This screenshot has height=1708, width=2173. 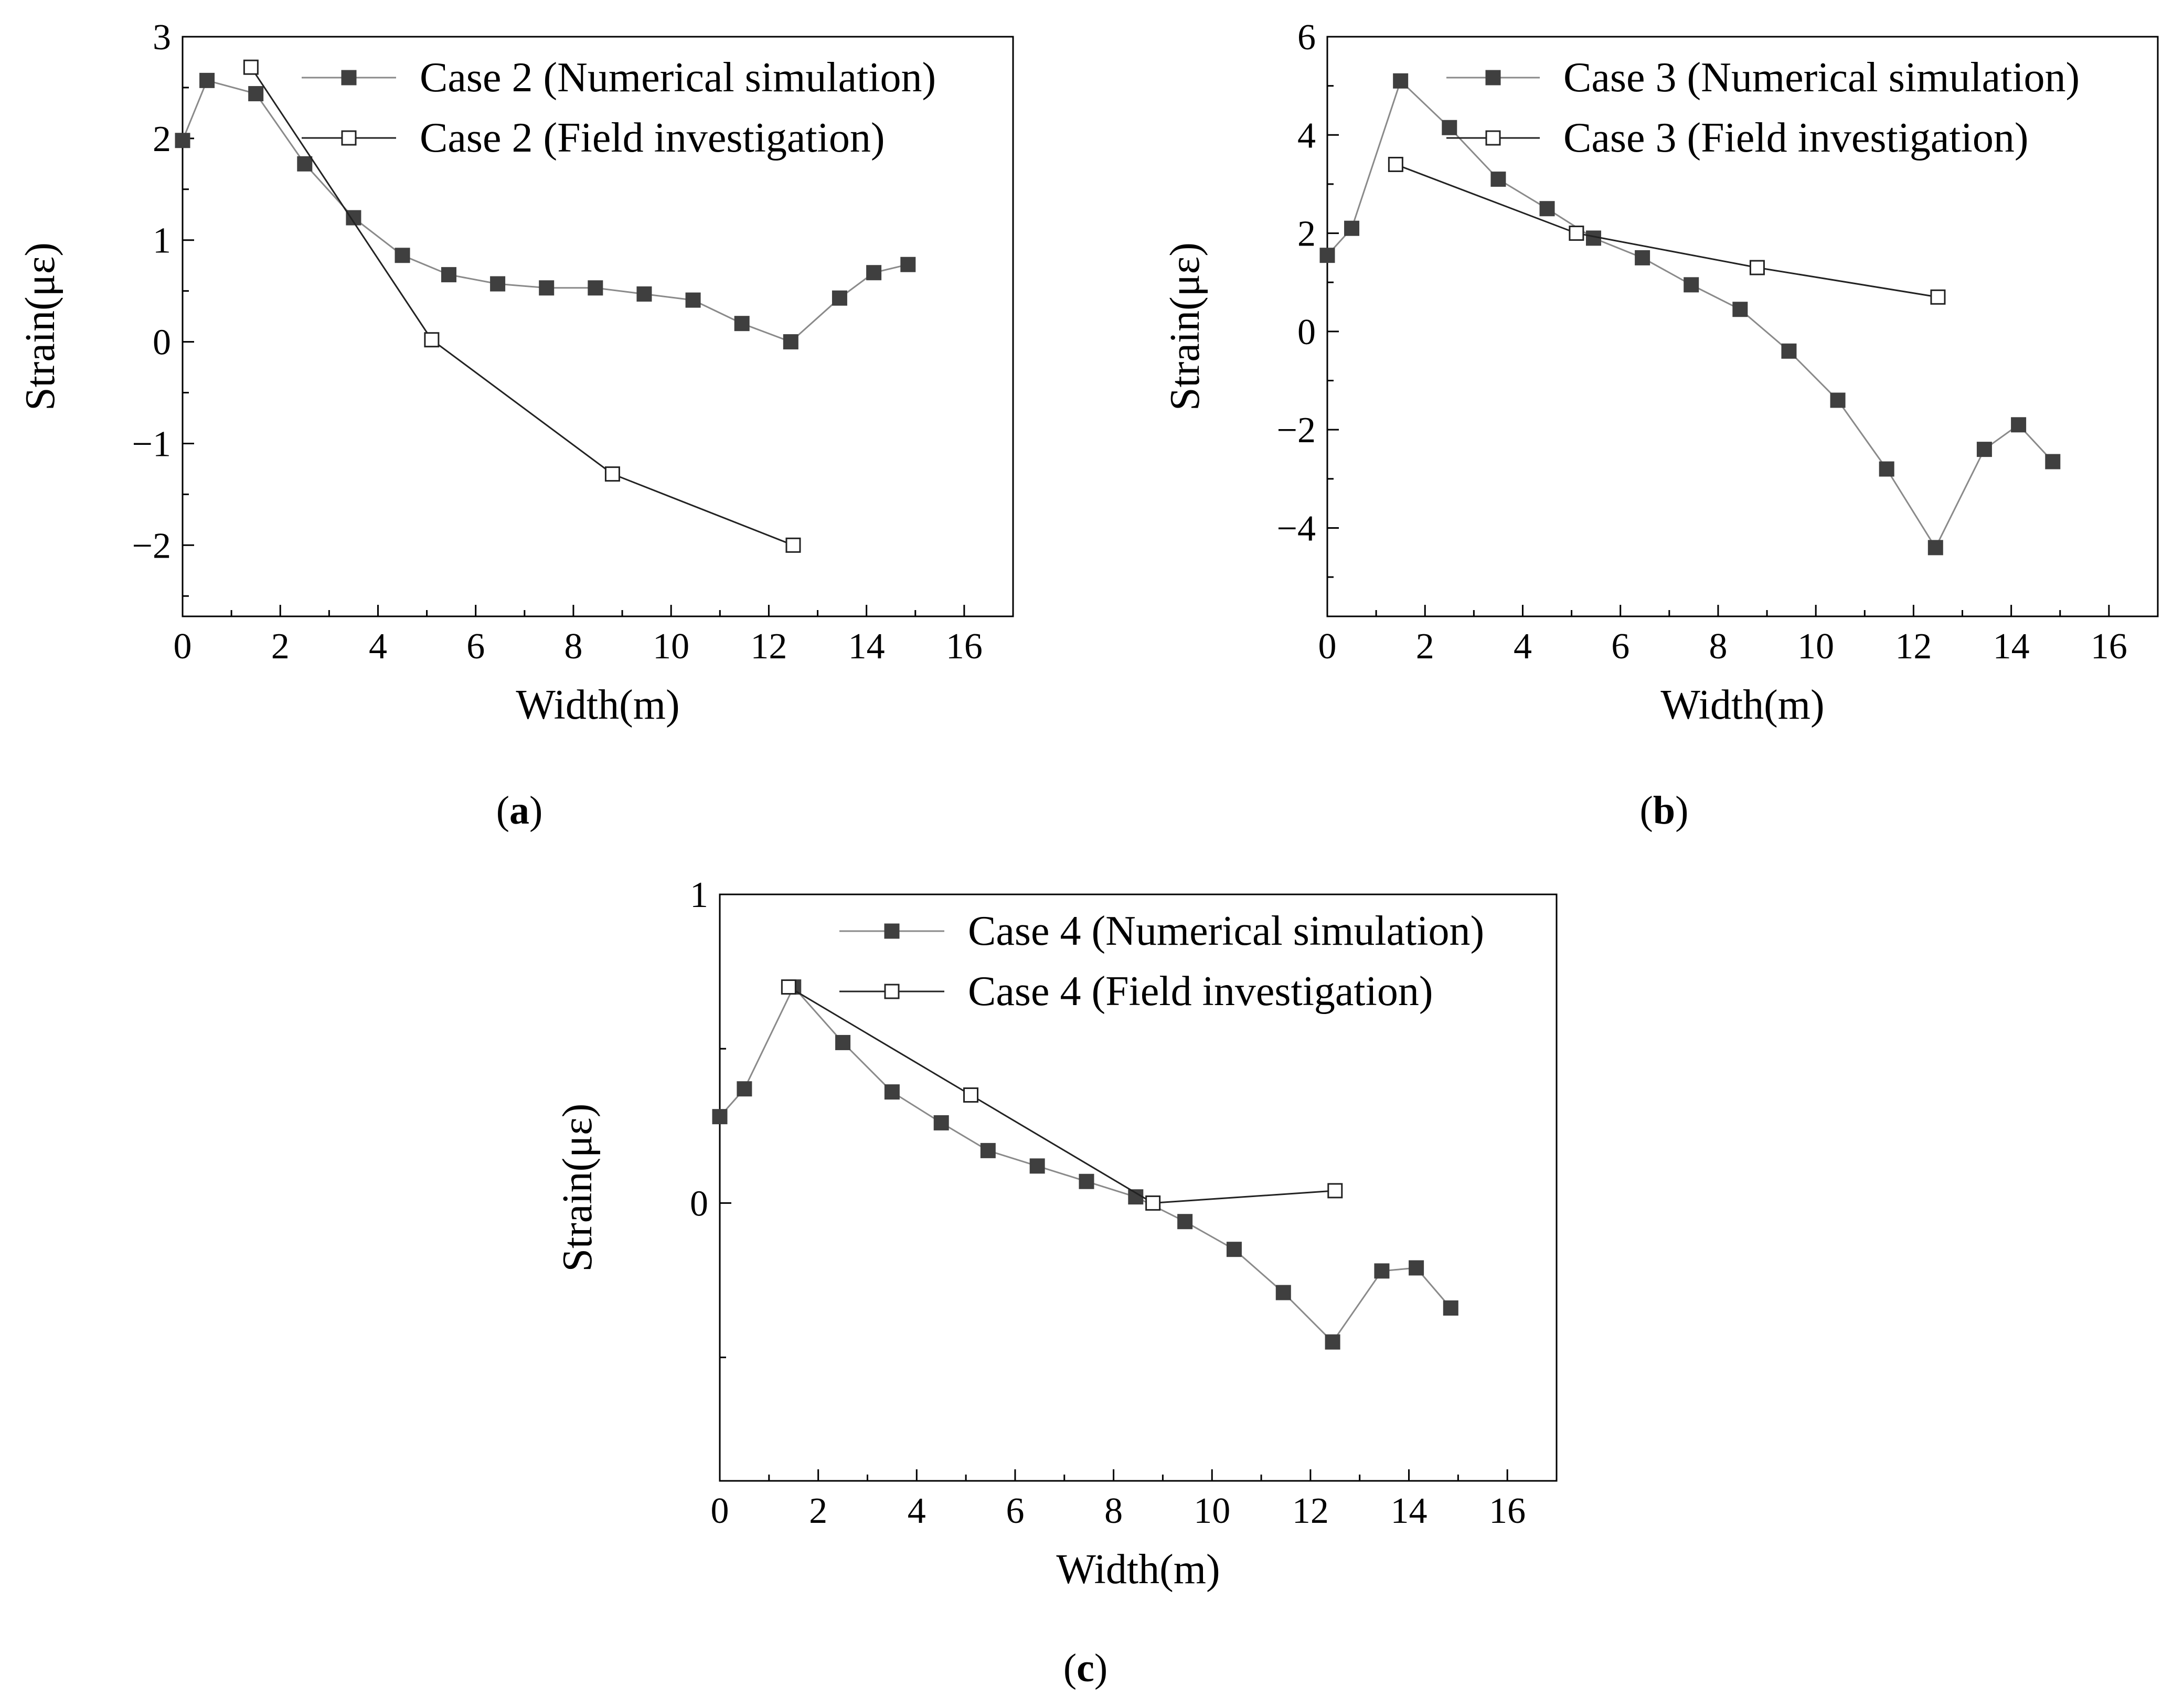 What do you see at coordinates (1307, 332) in the screenshot?
I see `chart-b-ytick-label: 0` at bounding box center [1307, 332].